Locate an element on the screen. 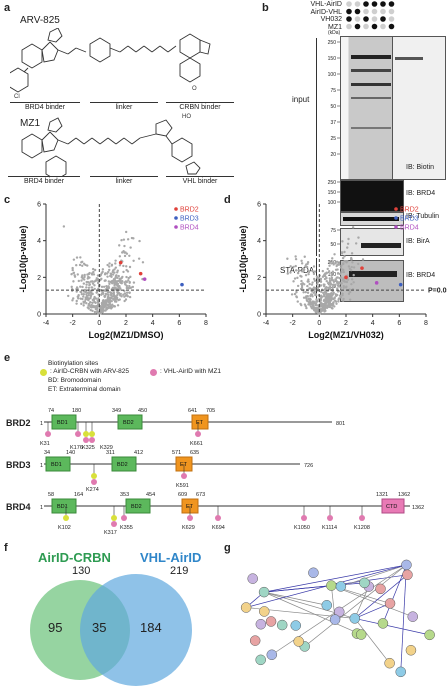  brd3-name: BRD3 is located at coordinates (18, 465).